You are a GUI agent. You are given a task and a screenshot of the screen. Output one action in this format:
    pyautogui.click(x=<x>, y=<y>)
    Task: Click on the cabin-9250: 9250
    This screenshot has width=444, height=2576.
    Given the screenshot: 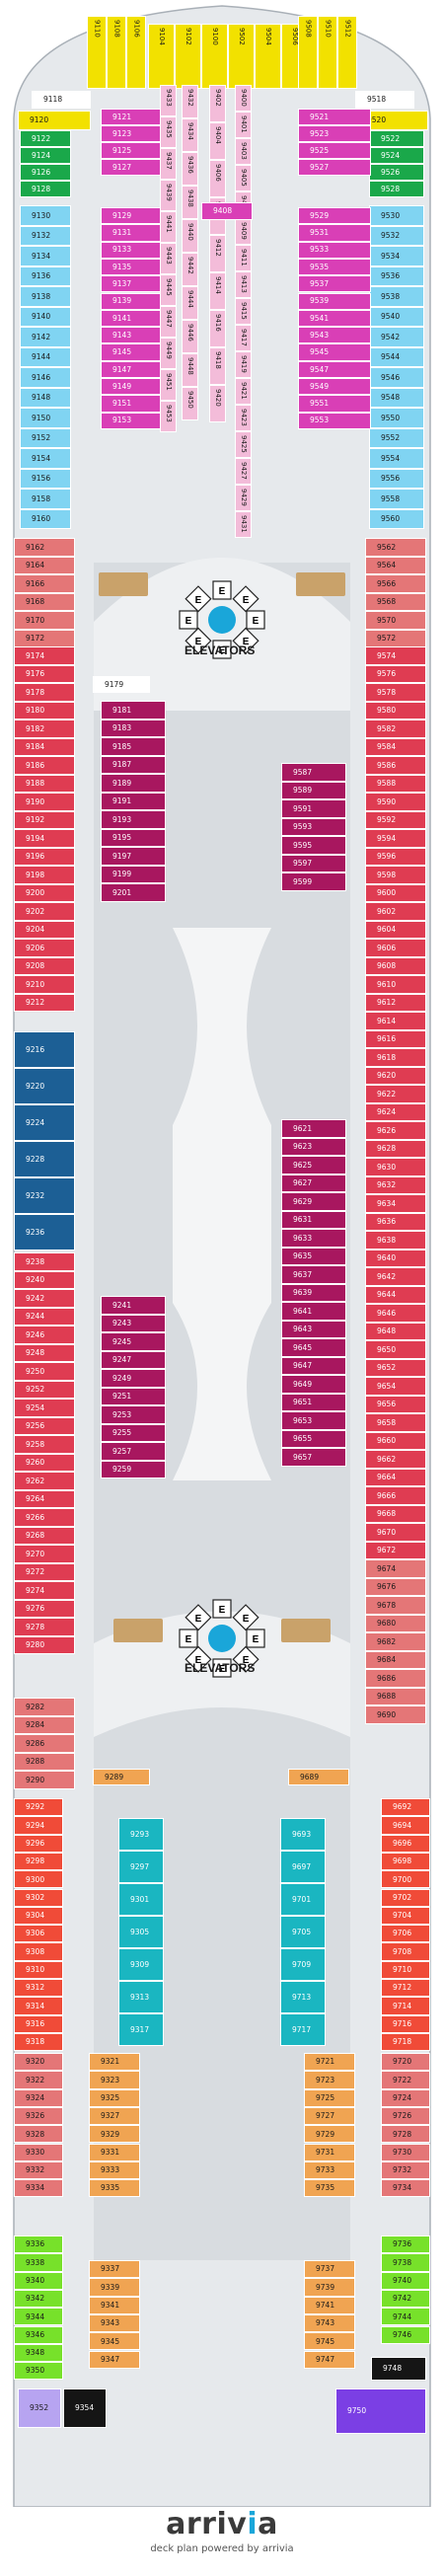 What is the action you would take?
    pyautogui.click(x=45, y=1371)
    